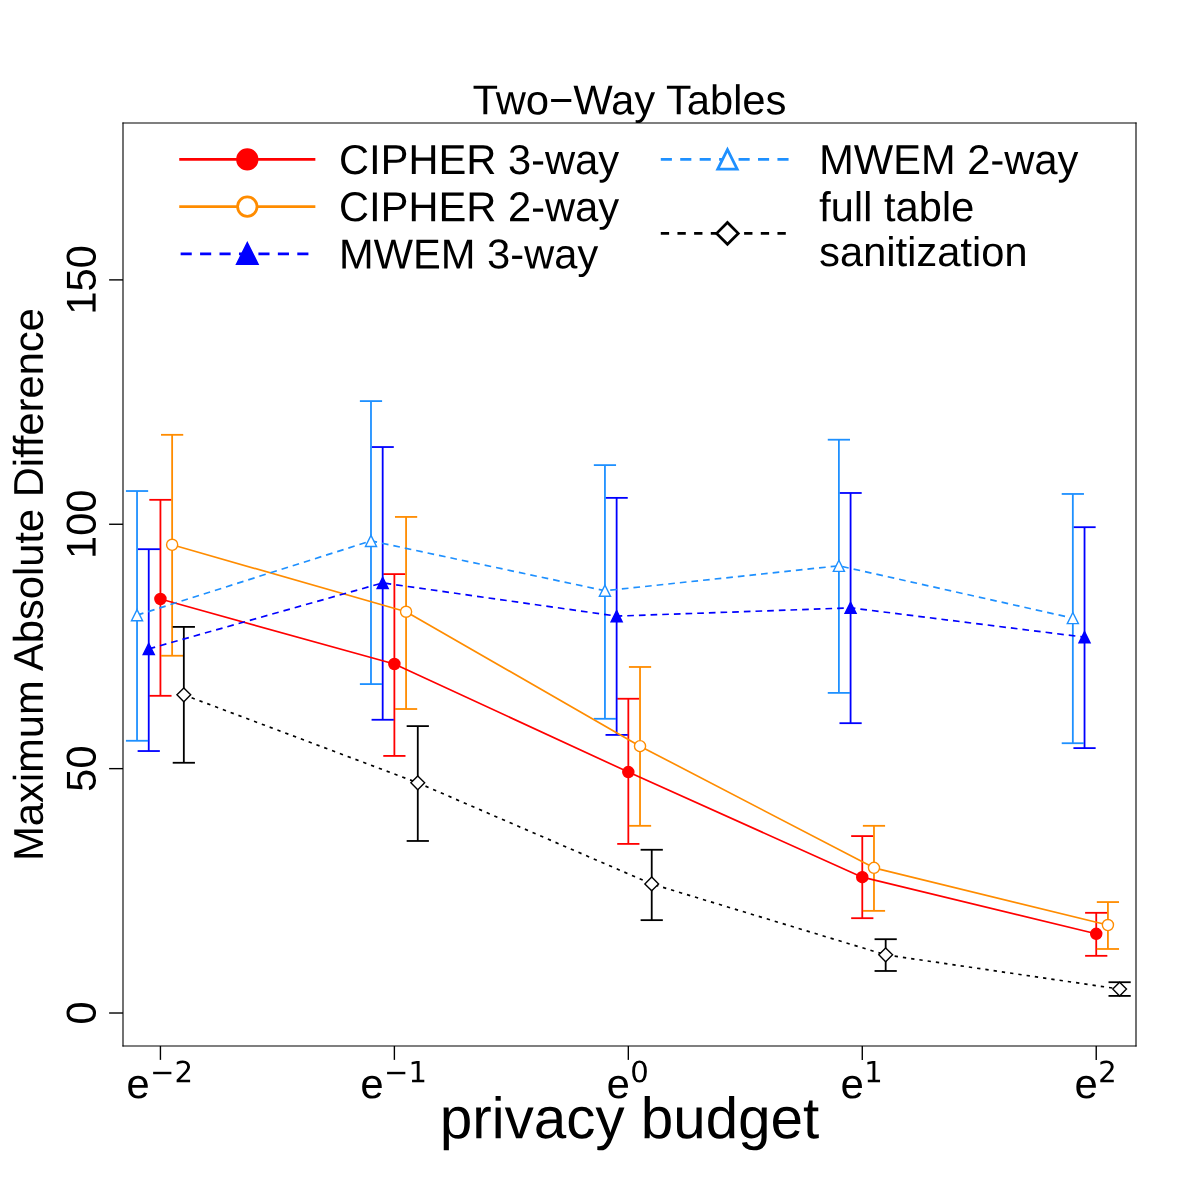  I want to click on y-tick-label: 100, so click(81, 523).